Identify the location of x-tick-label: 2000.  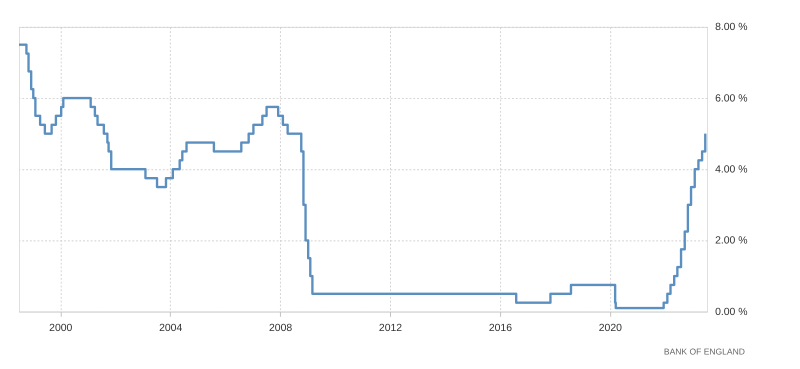
(61, 328).